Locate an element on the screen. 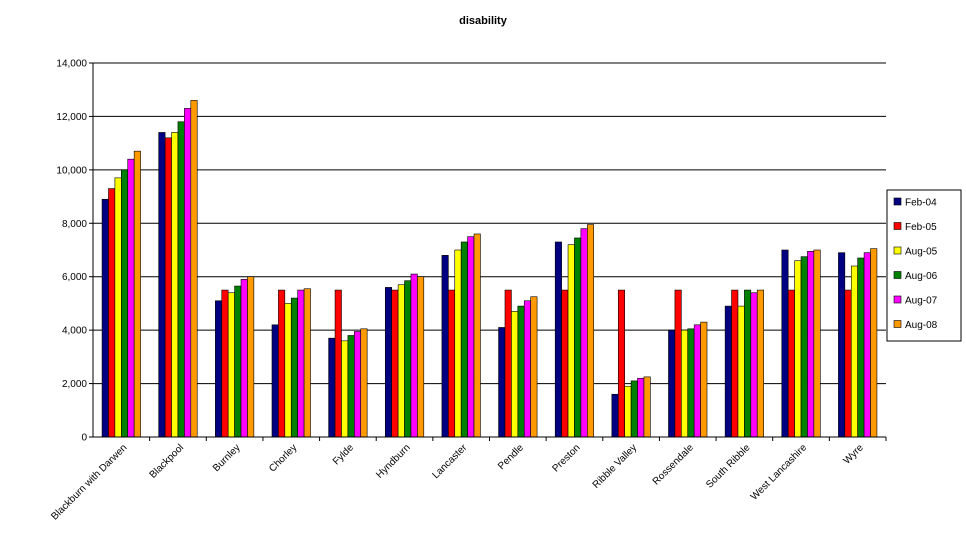 The height and width of the screenshot is (547, 966). x-tick-label: South Ribble is located at coordinates (728, 466).